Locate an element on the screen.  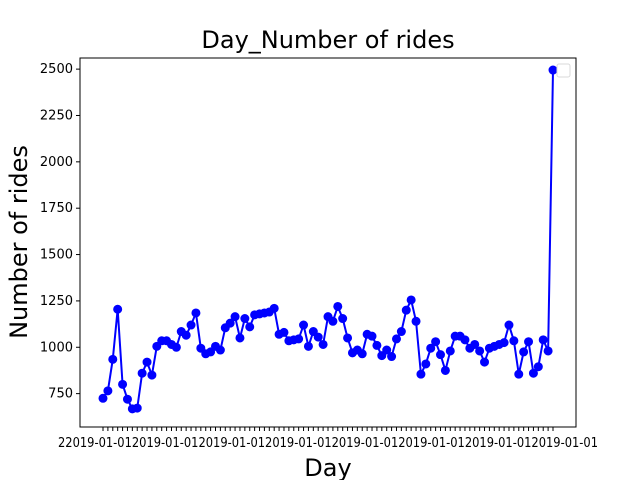
y-axis-label: Number of rides is located at coordinates (19, 242).